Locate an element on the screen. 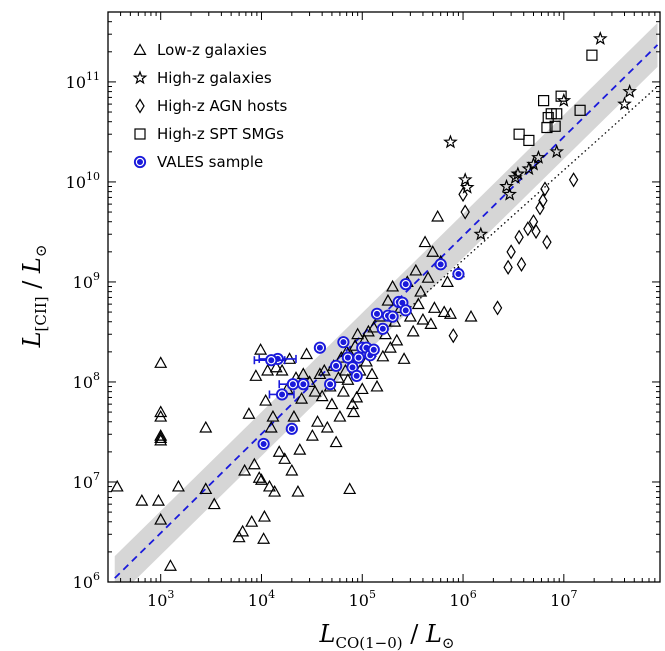  legend-marker-circle-dot-center is located at coordinates (140, 162).